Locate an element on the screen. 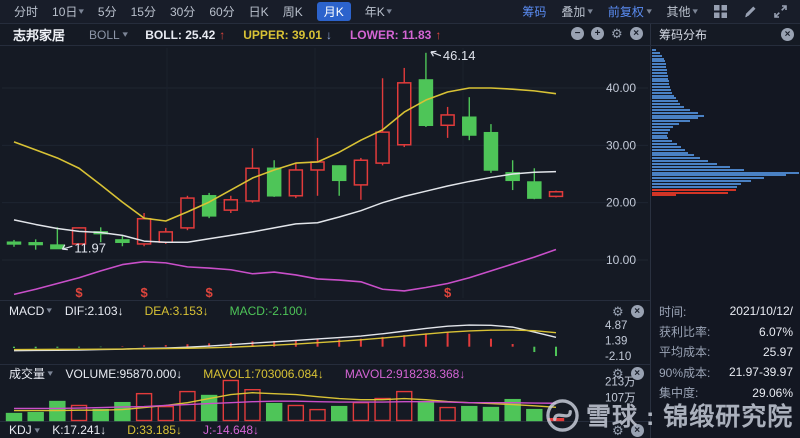 The image size is (800, 438). trend-arrow-icon: ↑ is located at coordinates (438, 34).